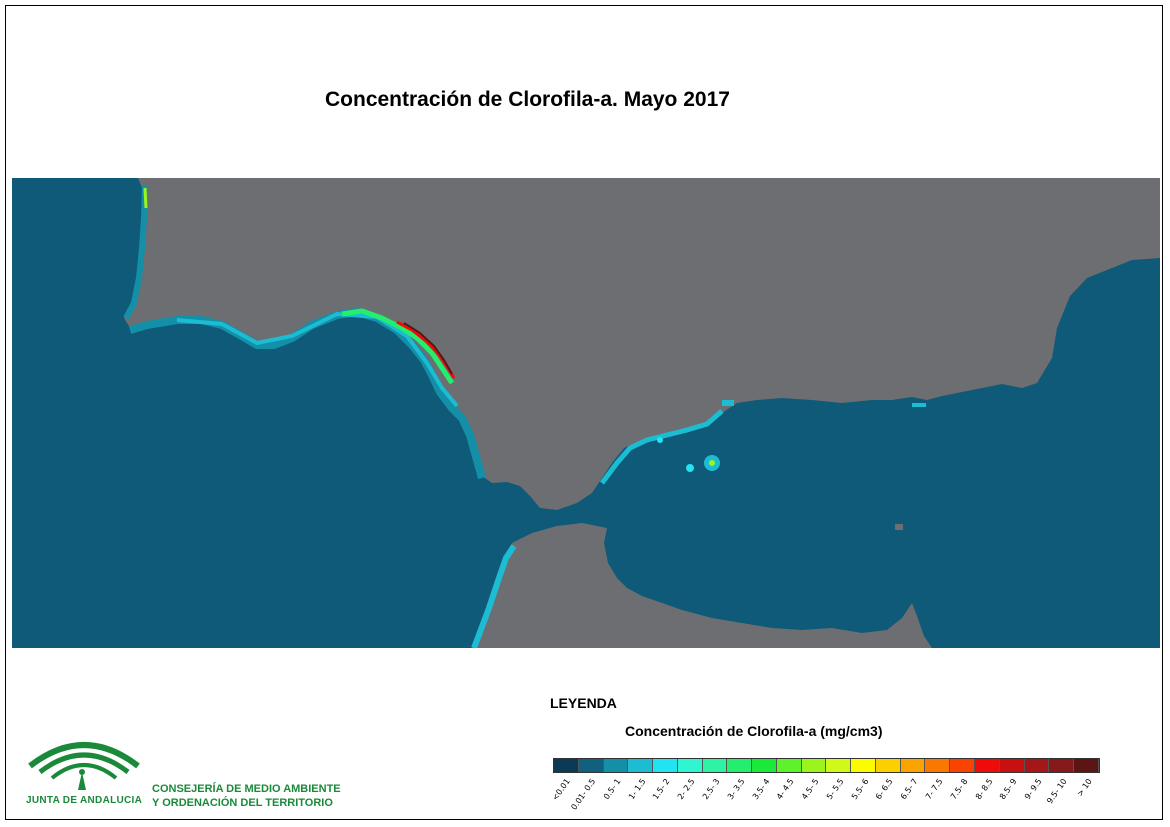 Image resolution: width=1170 pixels, height=827 pixels. Describe the element at coordinates (1056, 791) in the screenshot. I see `legend-class-label: 9.5- 10` at that location.